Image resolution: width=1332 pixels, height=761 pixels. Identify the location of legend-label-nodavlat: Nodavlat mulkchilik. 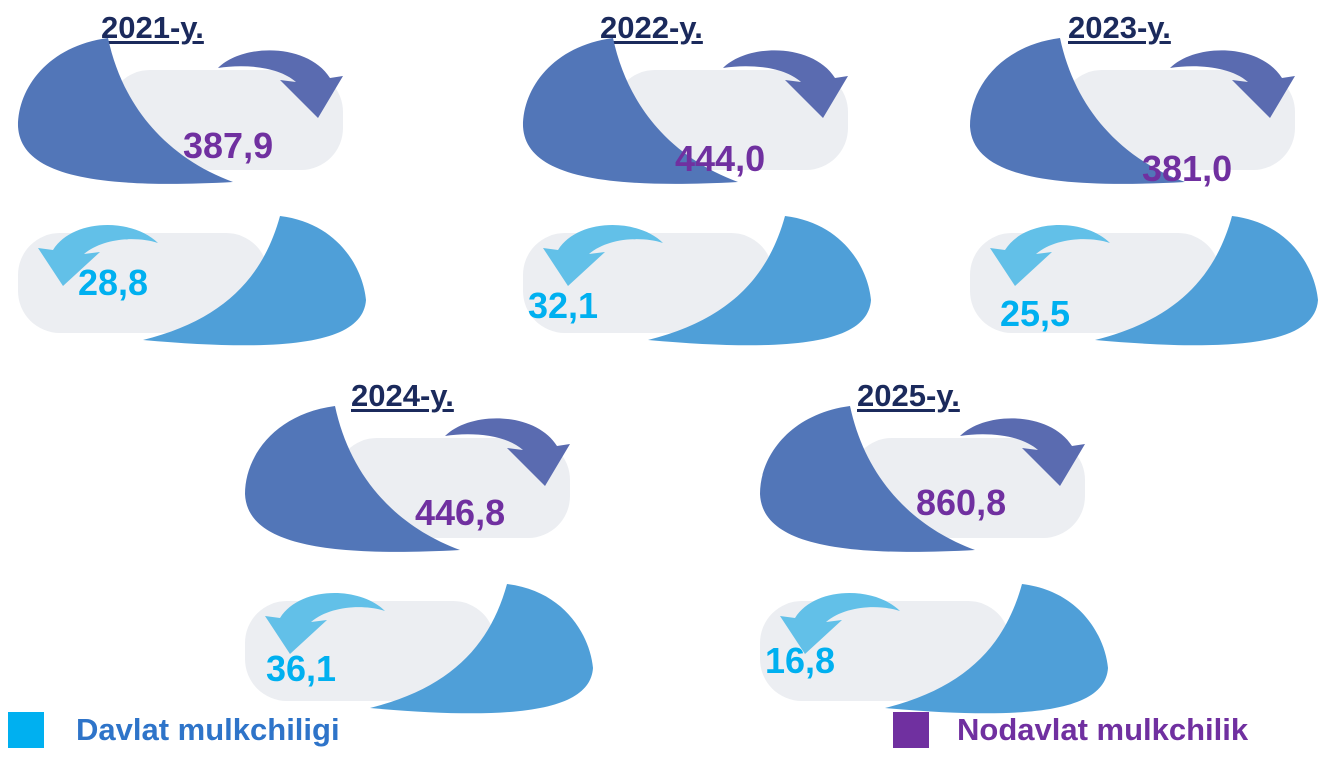
(1103, 729).